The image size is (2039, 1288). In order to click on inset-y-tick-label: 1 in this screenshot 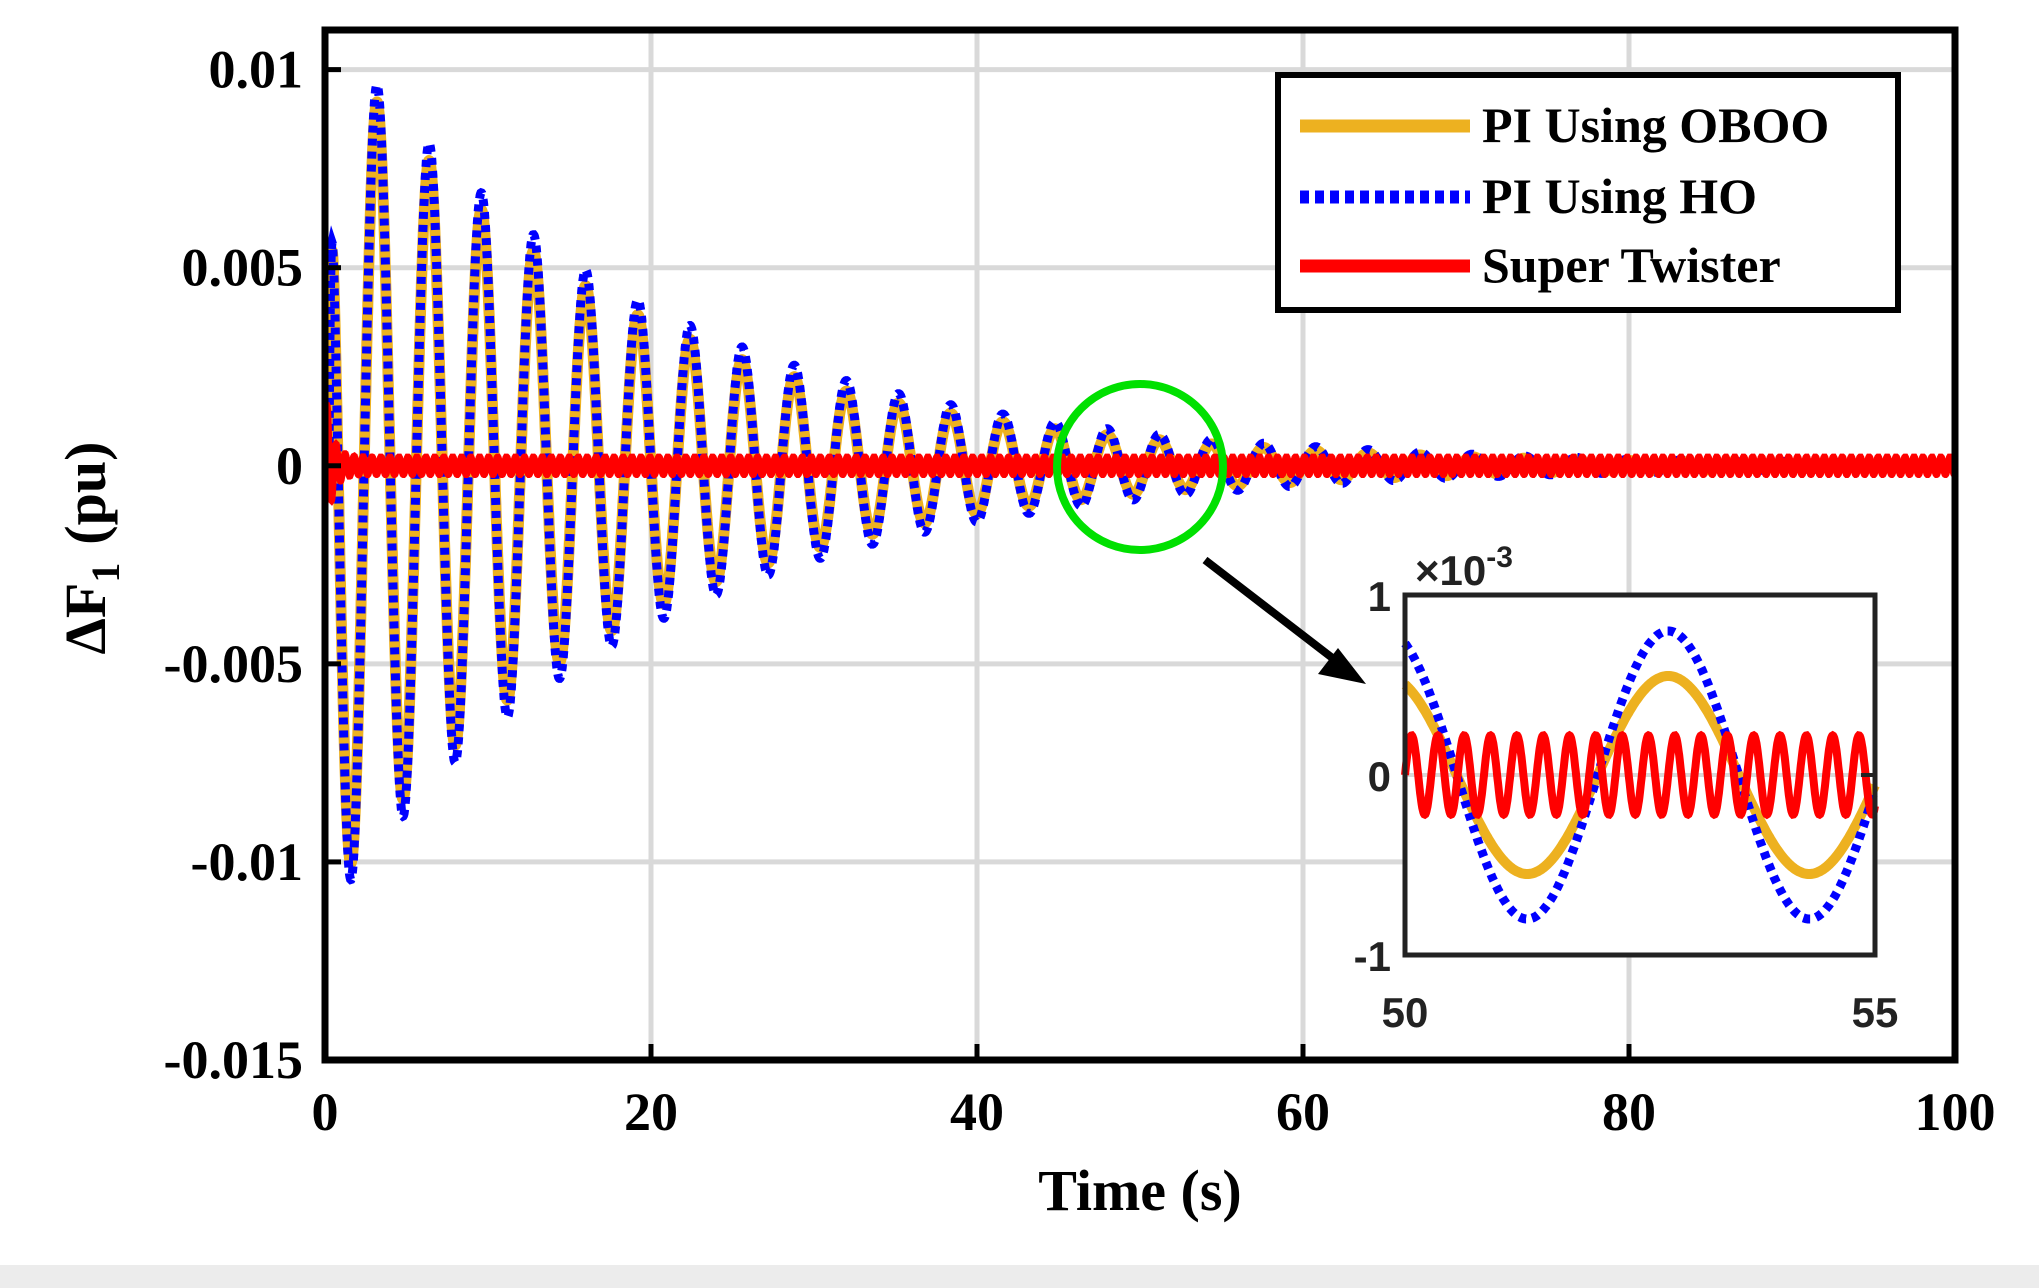, I will do `click(1379, 596)`.